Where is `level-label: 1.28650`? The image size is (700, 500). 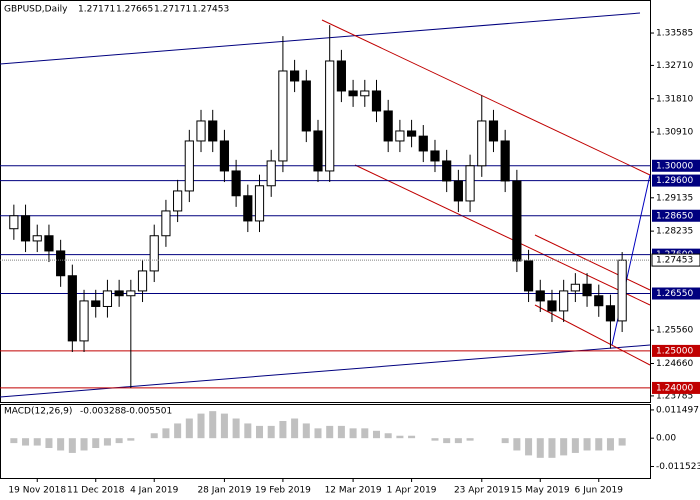 level-label: 1.28650 is located at coordinates (674, 216).